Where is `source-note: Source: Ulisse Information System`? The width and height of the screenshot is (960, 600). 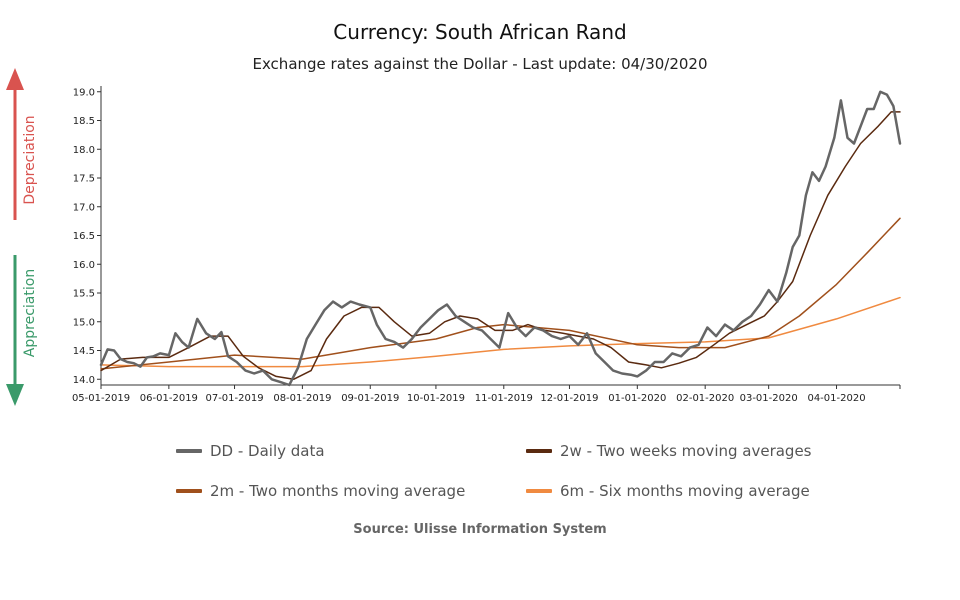
source-note: Source: Ulisse Information System is located at coordinates (480, 529).